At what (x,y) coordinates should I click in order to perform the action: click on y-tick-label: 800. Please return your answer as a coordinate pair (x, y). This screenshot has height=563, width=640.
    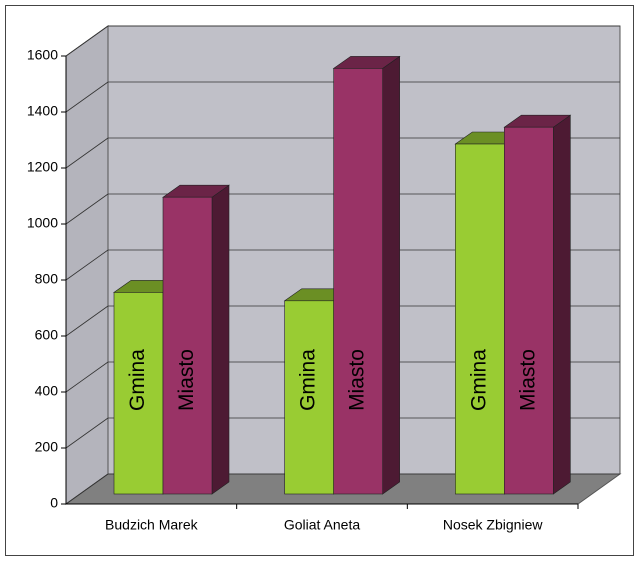
    Looking at the image, I should click on (47, 279).